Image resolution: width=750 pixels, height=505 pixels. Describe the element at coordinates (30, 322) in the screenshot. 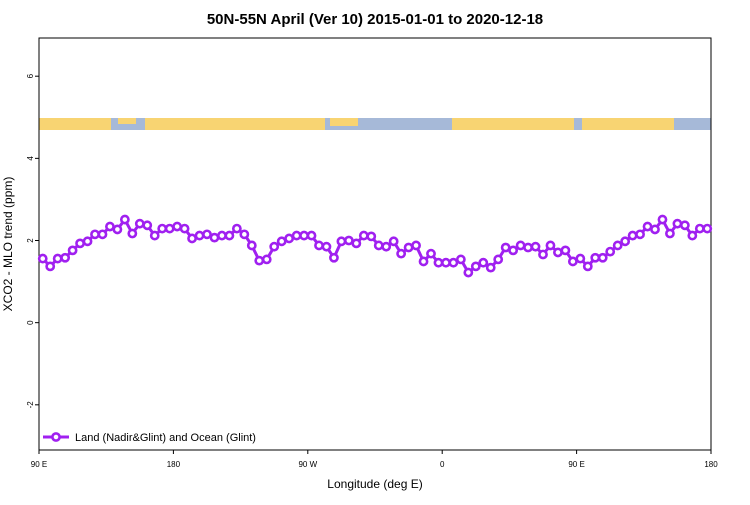

I see `y-tick-label: 0` at that location.